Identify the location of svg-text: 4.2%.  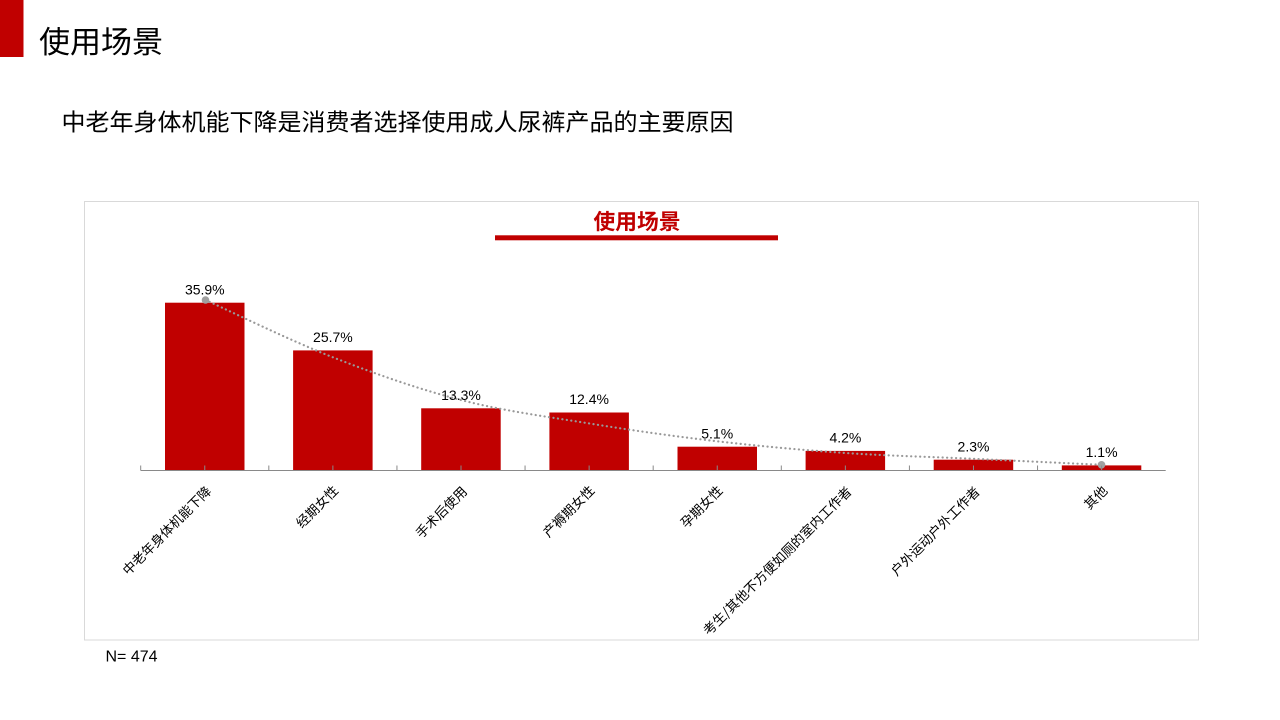
(845, 438).